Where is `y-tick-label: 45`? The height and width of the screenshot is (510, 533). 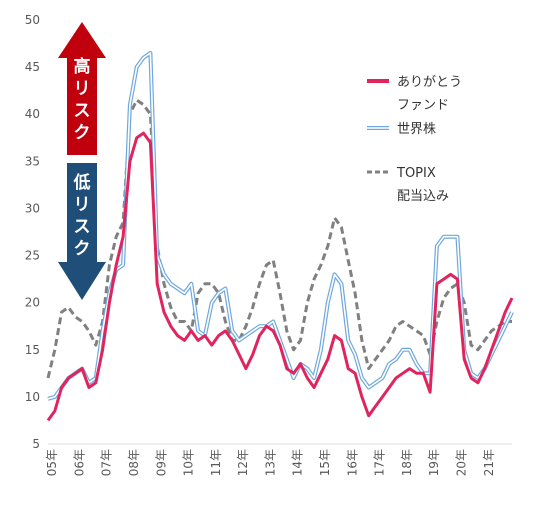
y-tick-label: 45 is located at coordinates (32, 67).